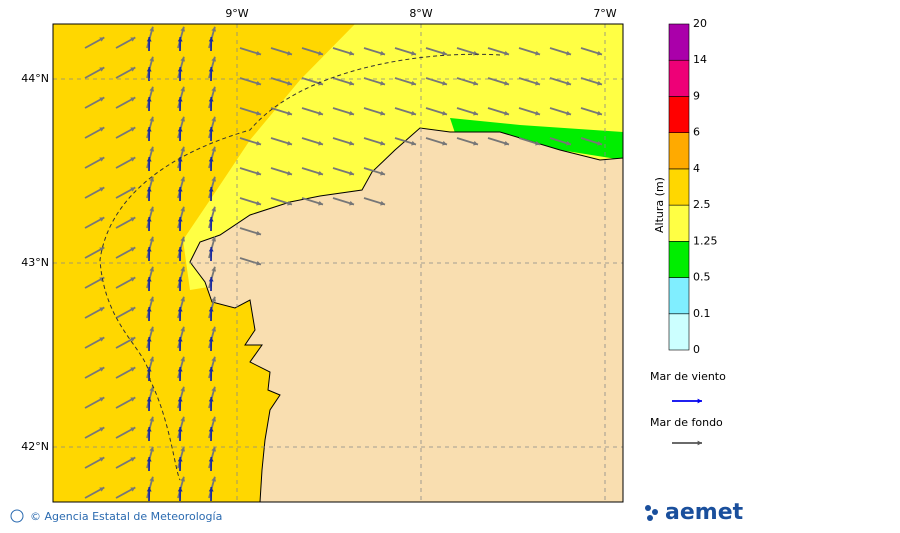 Image resolution: width=900 pixels, height=533 pixels. Describe the element at coordinates (704, 512) in the screenshot. I see `logo: aemet` at that location.